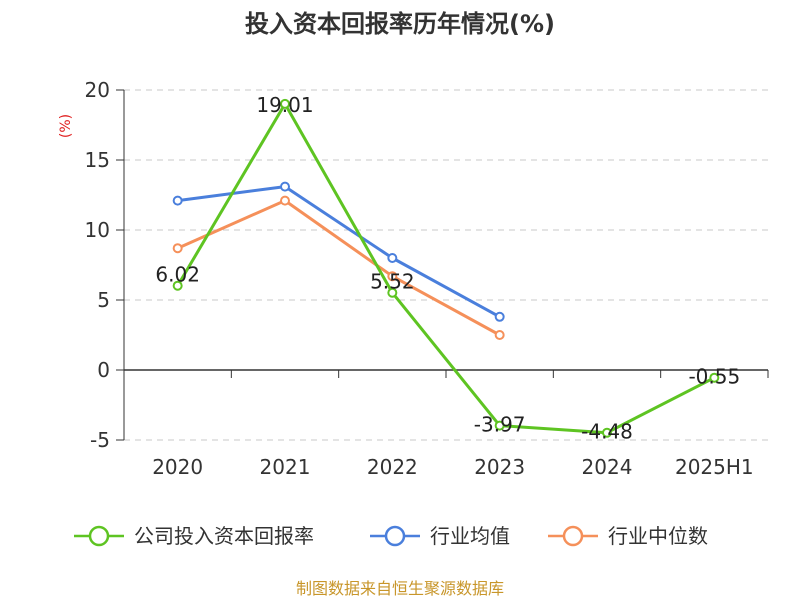 The width and height of the screenshot is (800, 600). I want to click on y-tick-label: -5, so click(100, 440).